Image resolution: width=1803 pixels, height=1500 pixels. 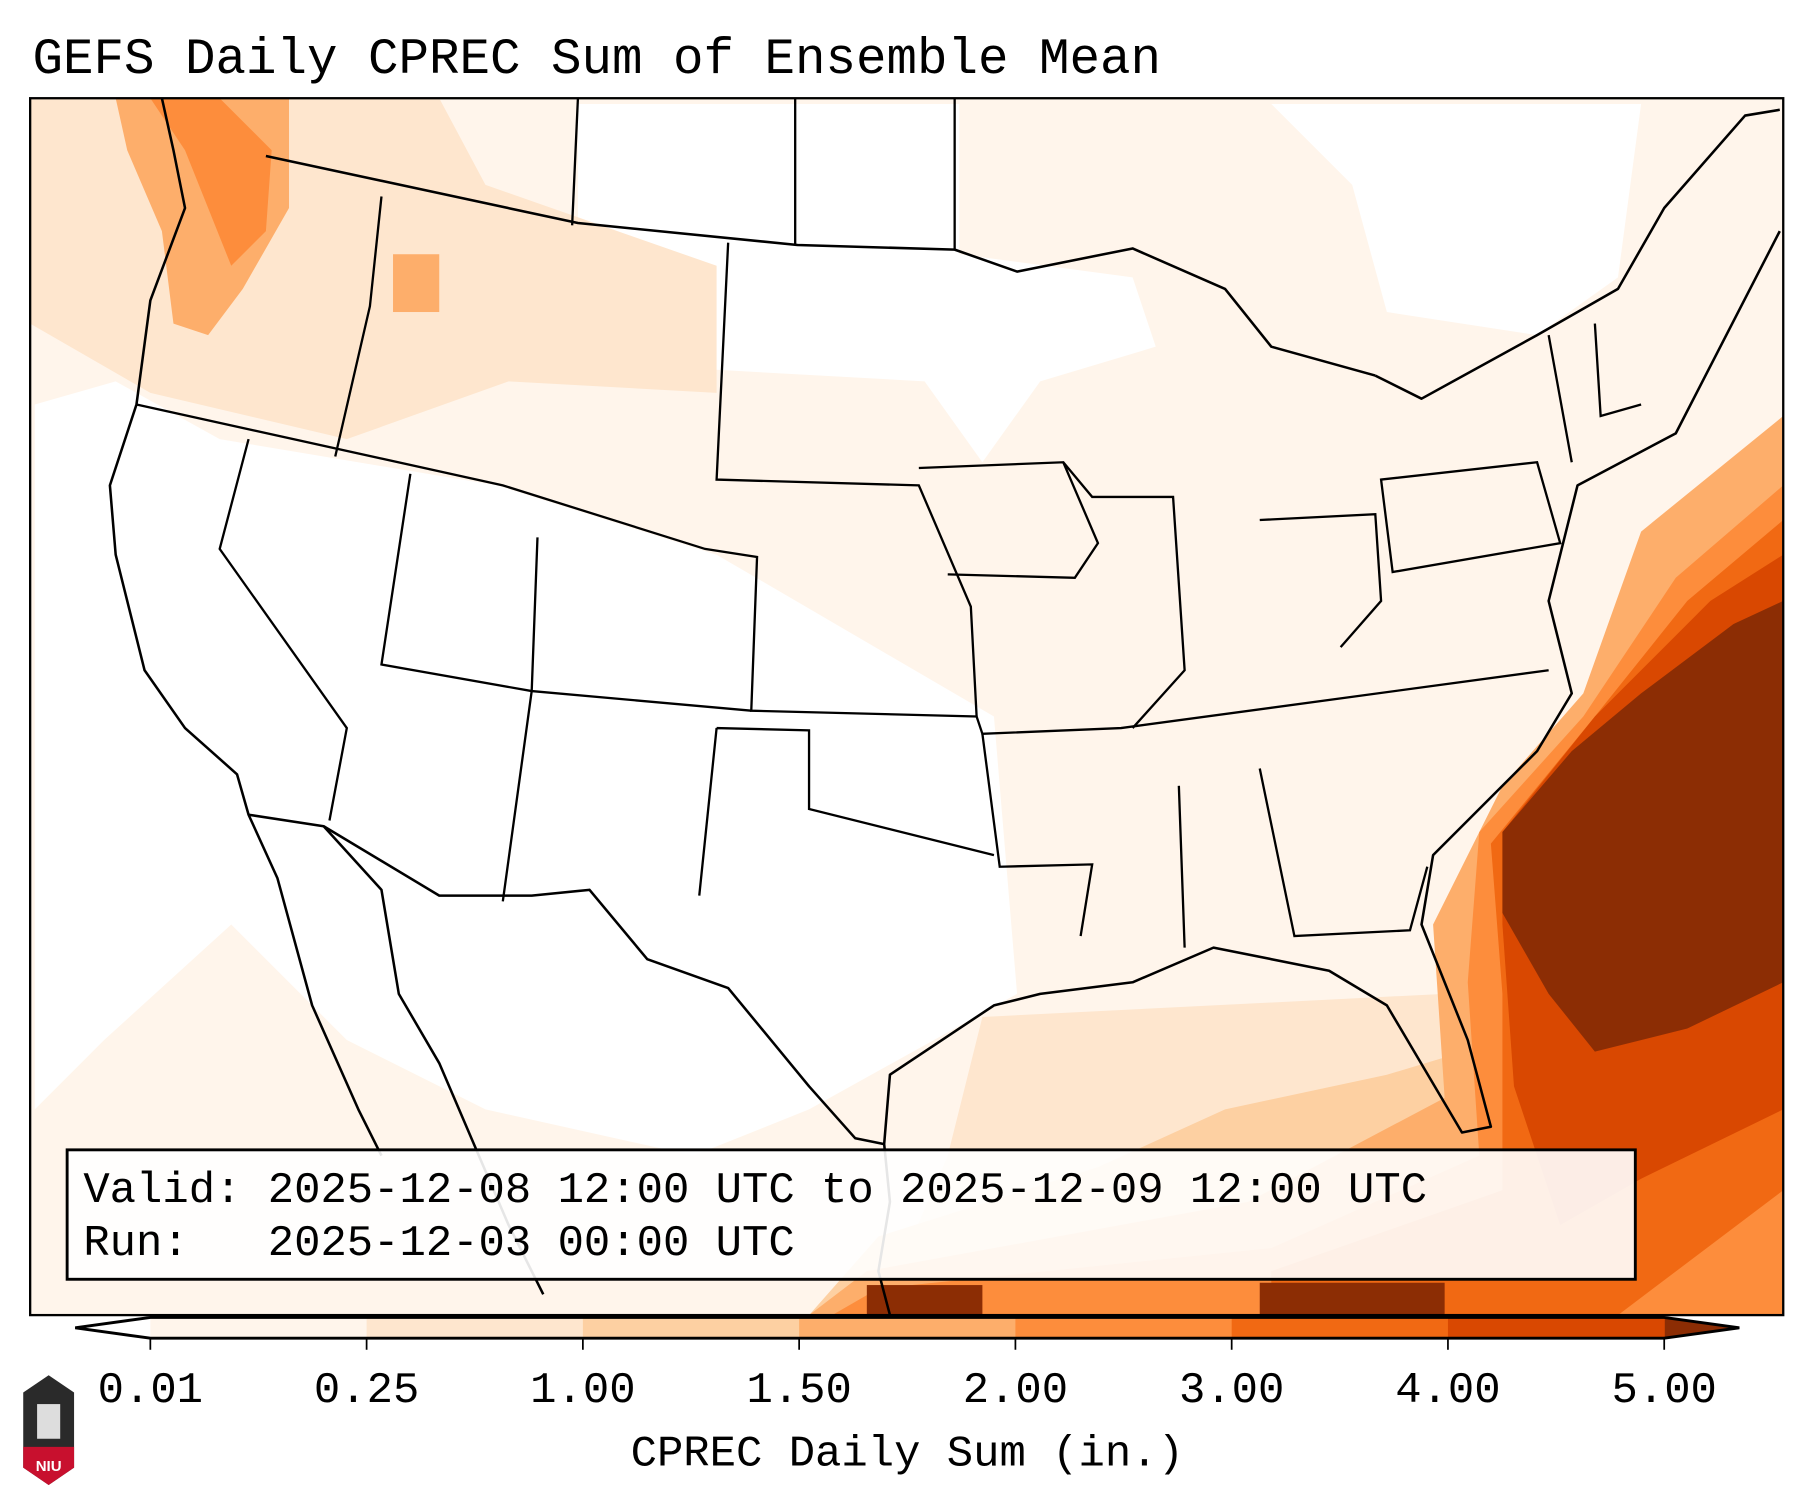 I want to click on colorbar-tick-label: 2.00, so click(x=1015, y=1391).